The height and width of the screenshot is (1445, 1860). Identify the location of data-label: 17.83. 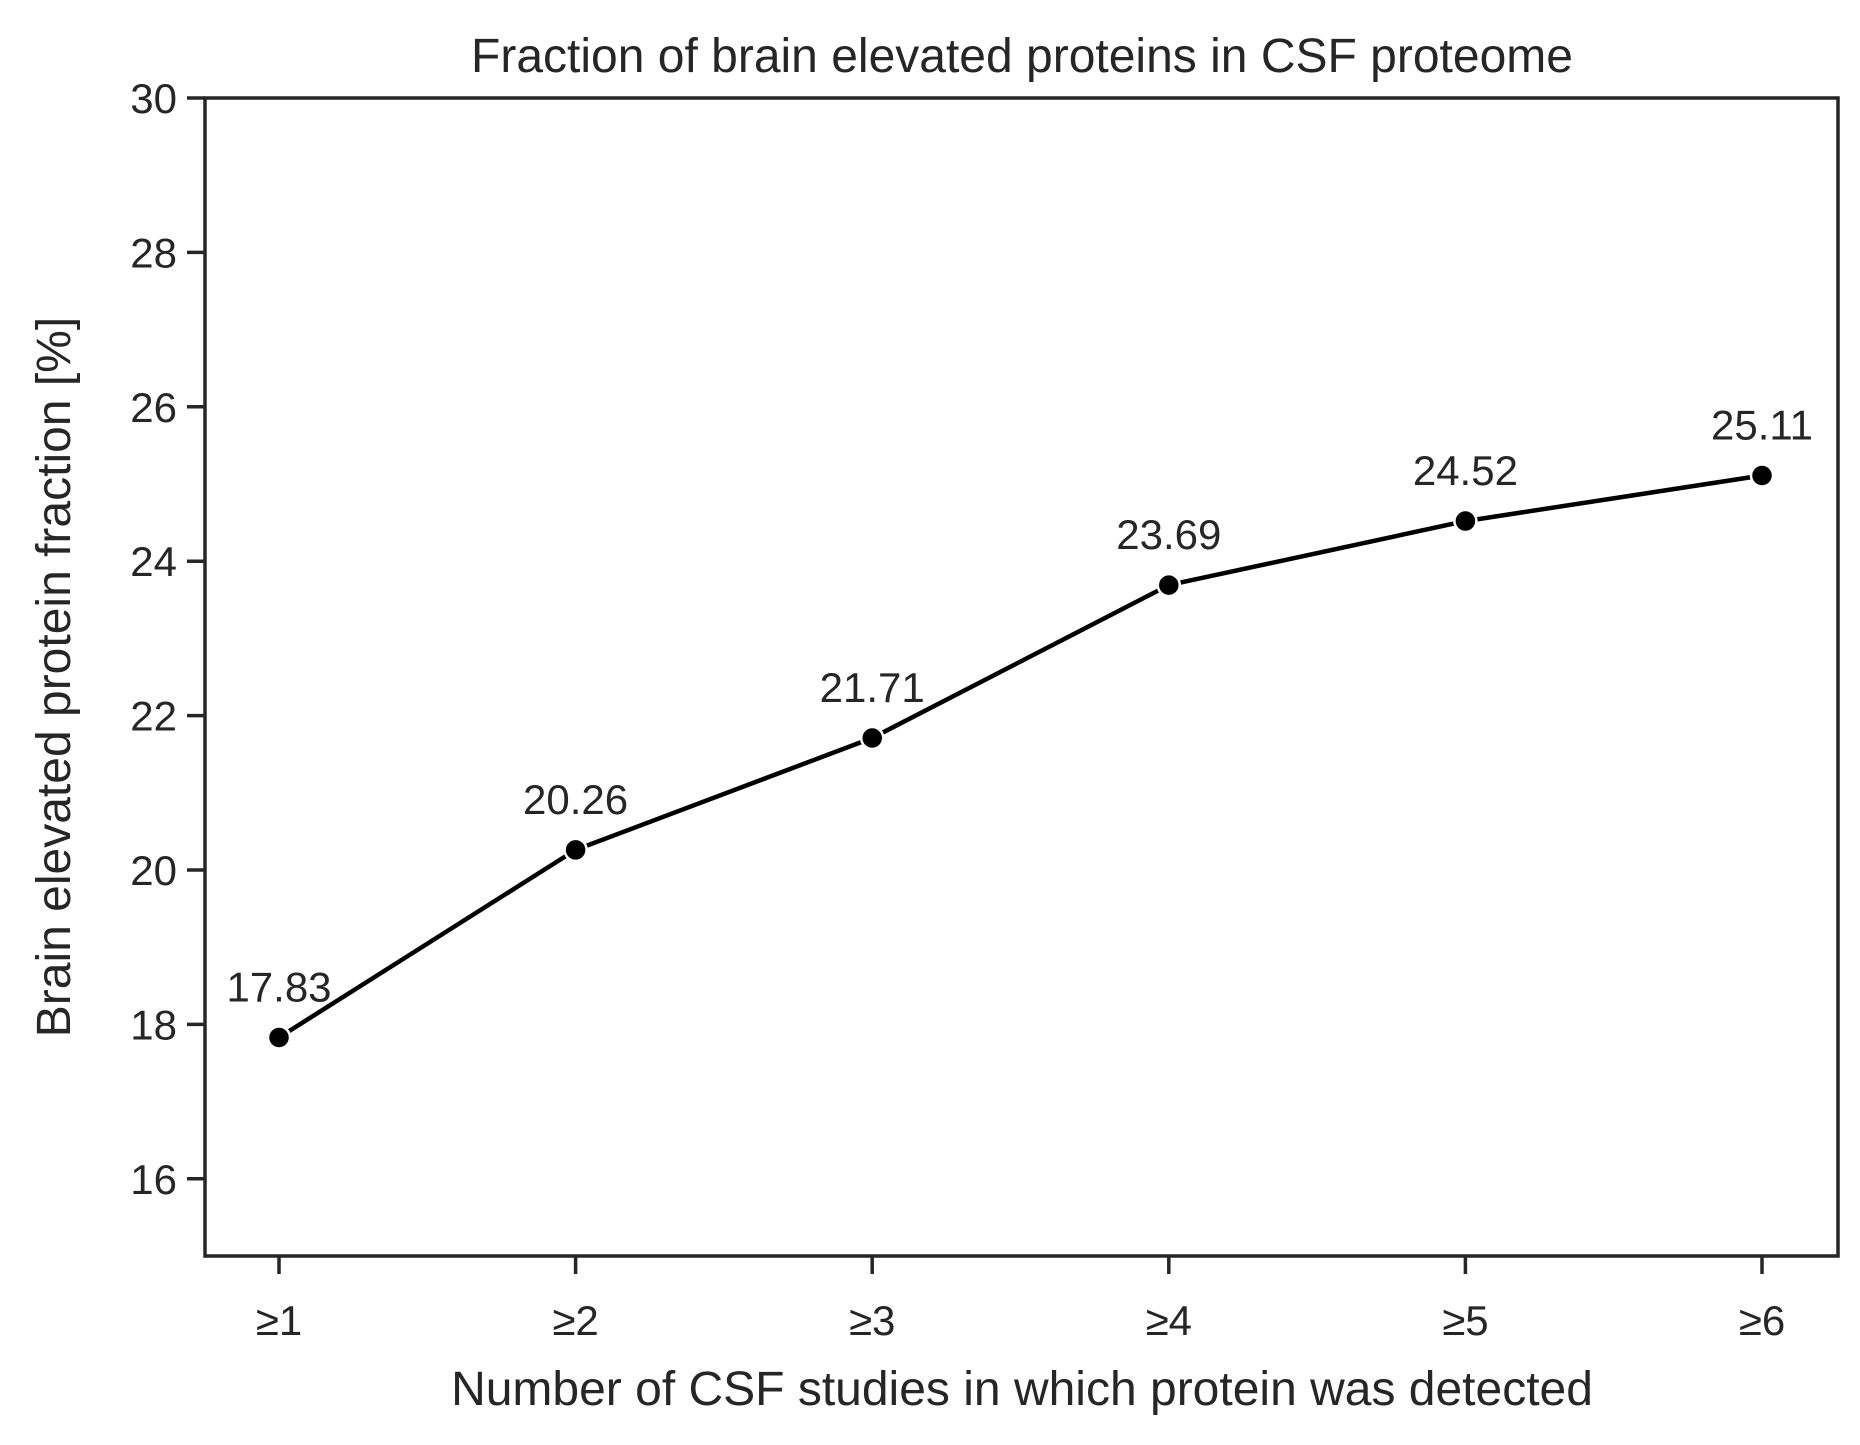
(278, 987).